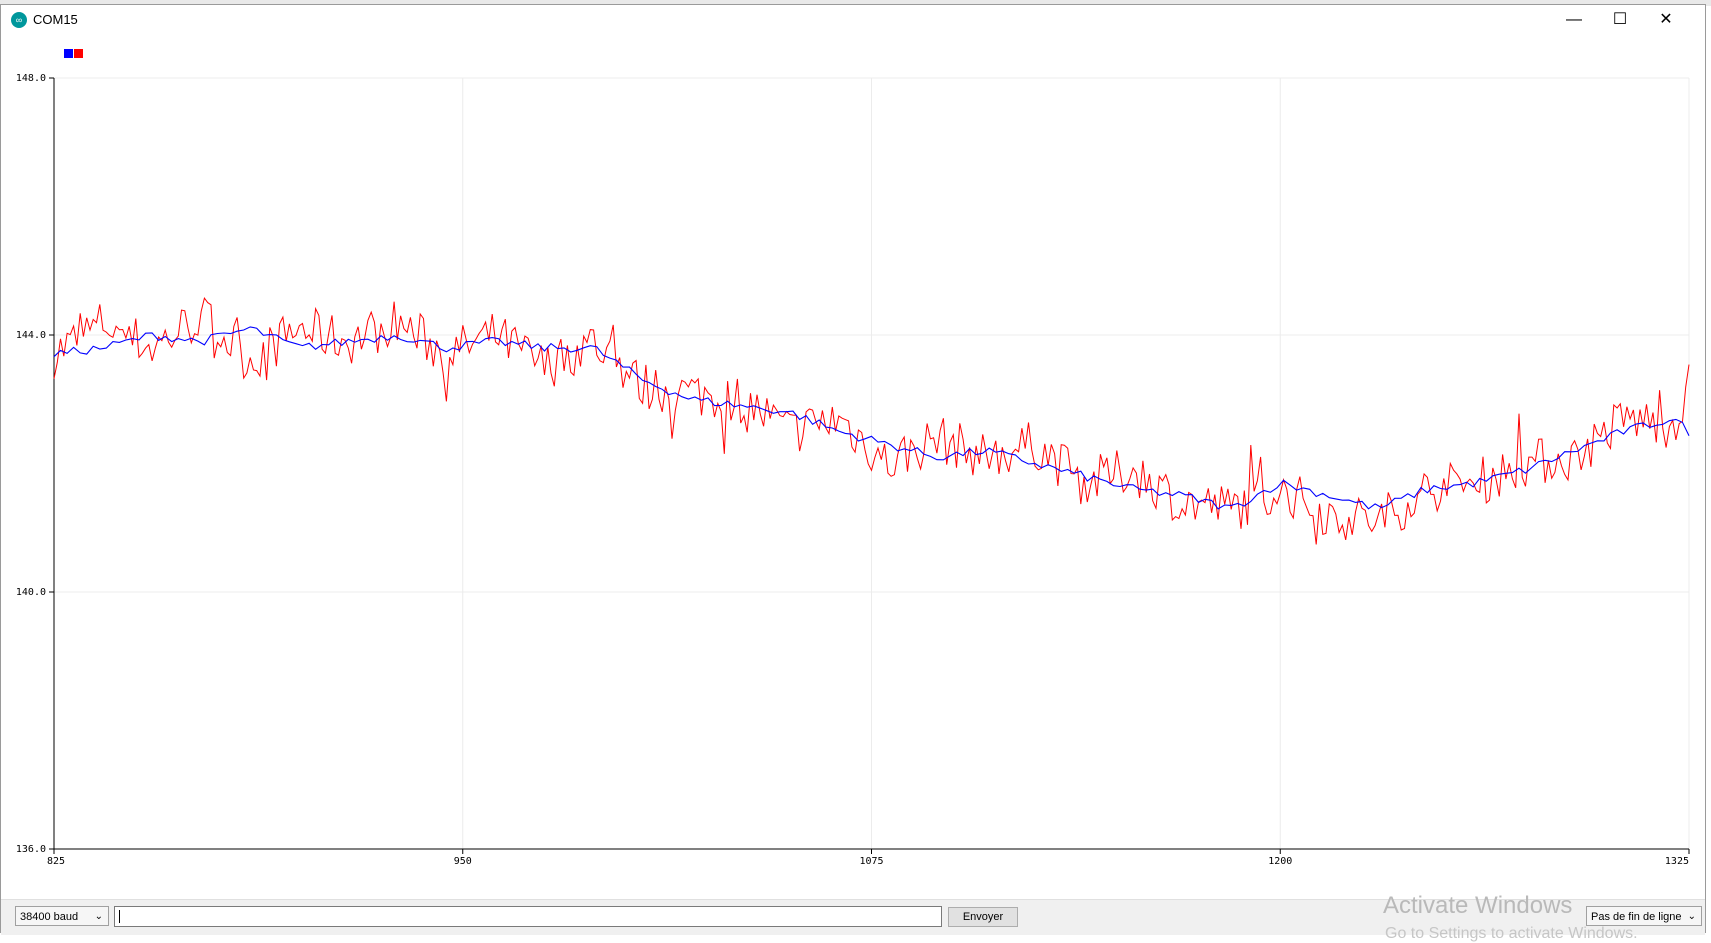 This screenshot has width=1711, height=943. What do you see at coordinates (1478, 905) in the screenshot?
I see `activation-watermark: Activate Windows` at bounding box center [1478, 905].